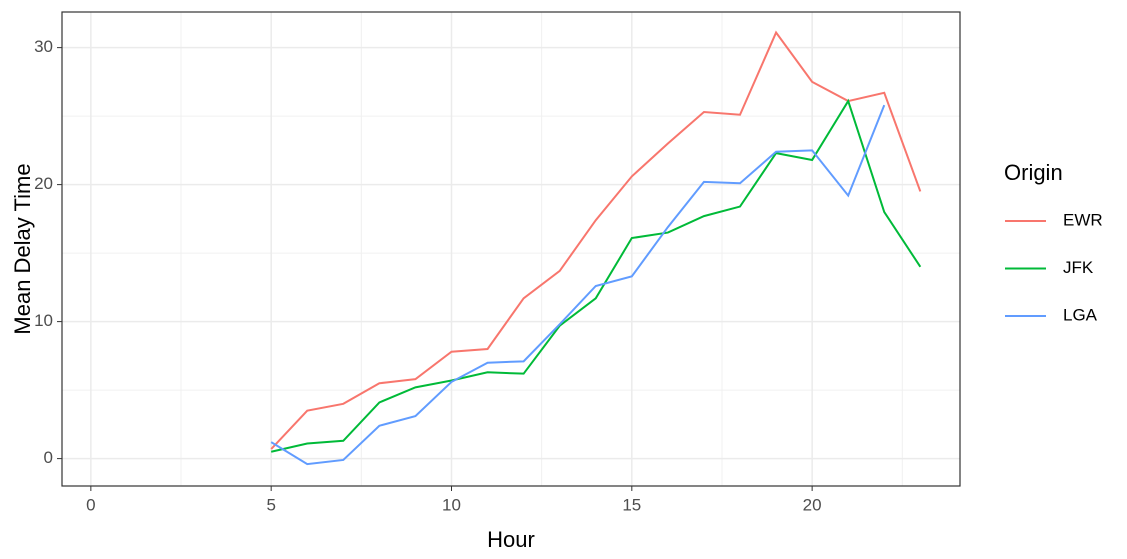 This screenshot has width=1127, height=559. Describe the element at coordinates (451, 504) in the screenshot. I see `x-tick-label: 10` at that location.